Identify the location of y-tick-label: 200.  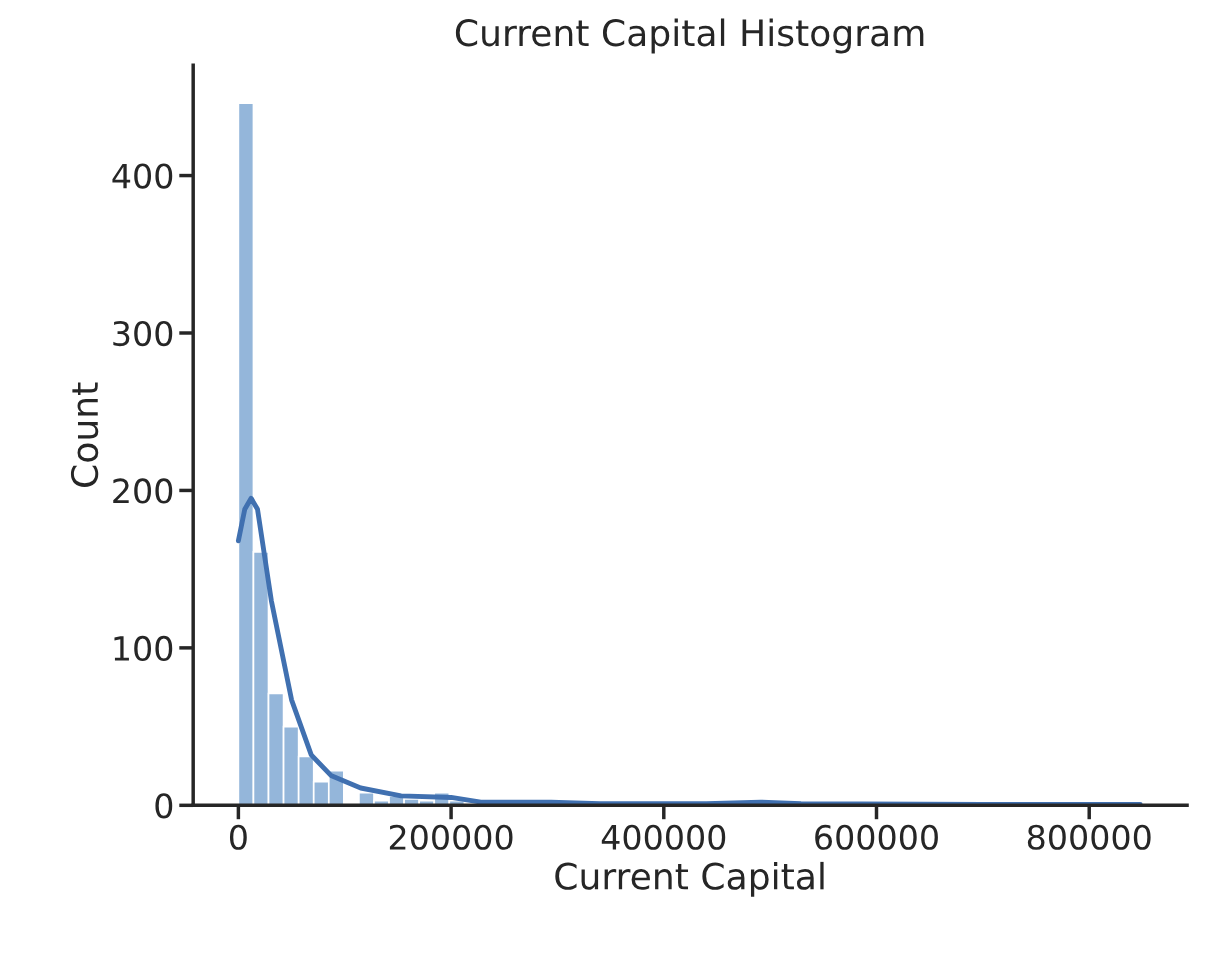
(143, 491).